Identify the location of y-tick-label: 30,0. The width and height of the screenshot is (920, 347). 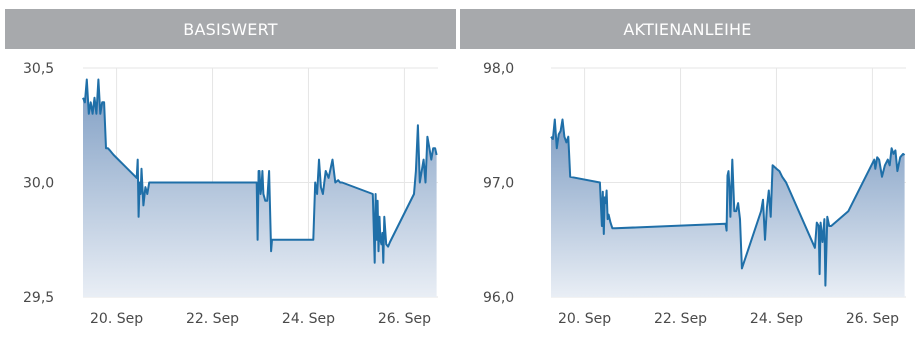
(38, 184).